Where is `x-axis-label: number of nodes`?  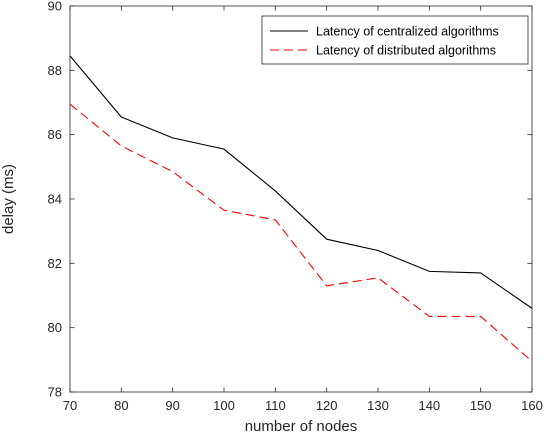
x-axis-label: number of nodes is located at coordinates (301, 426).